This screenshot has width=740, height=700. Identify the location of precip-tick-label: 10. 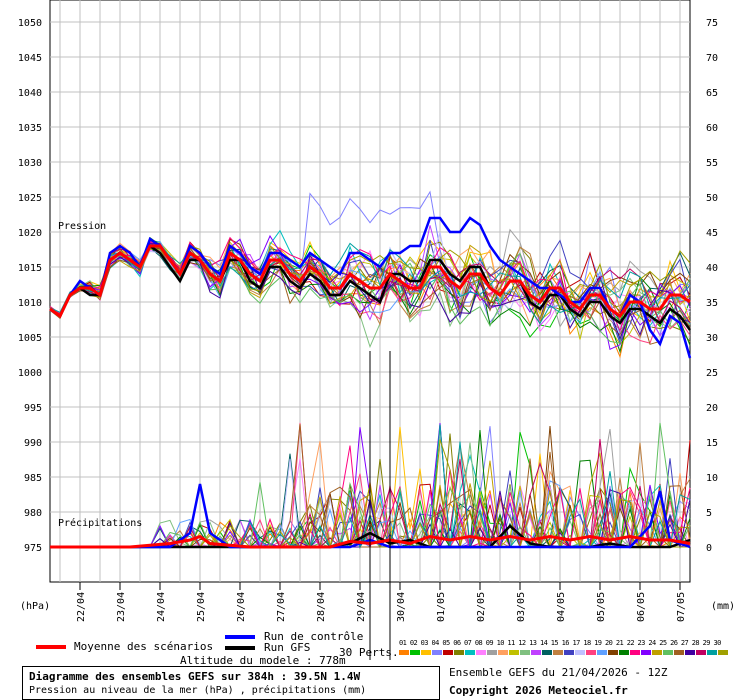
(712, 478).